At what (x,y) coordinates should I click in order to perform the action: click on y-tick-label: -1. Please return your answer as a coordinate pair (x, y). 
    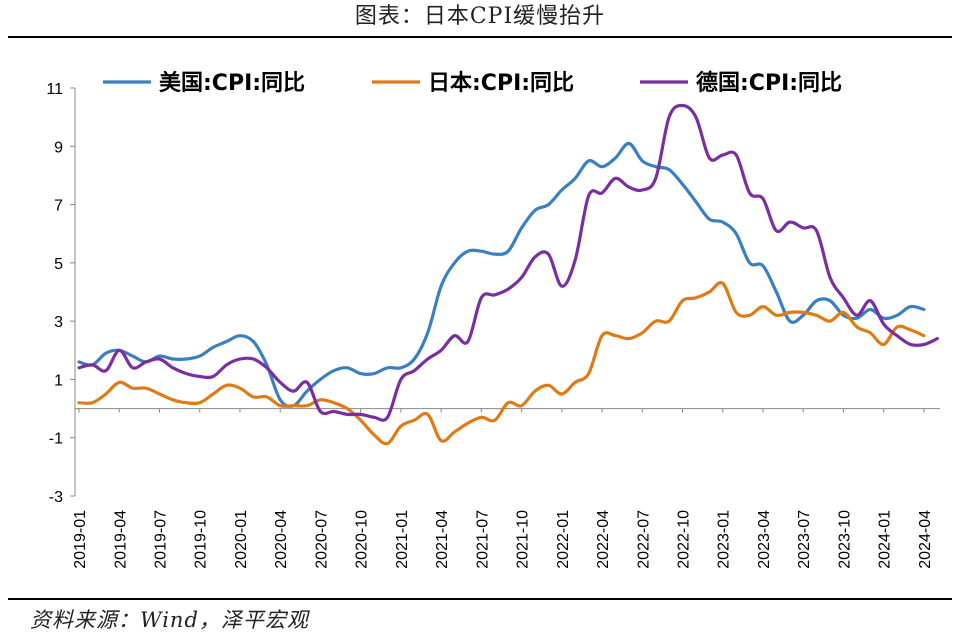
    Looking at the image, I should click on (56, 439).